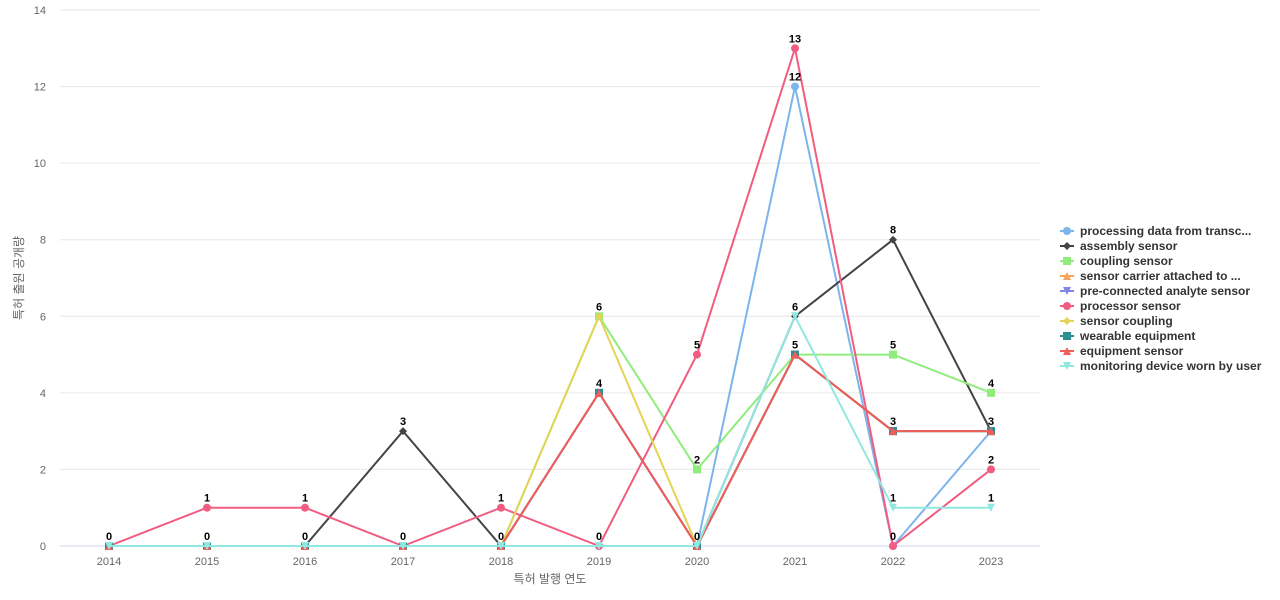 The width and height of the screenshot is (1280, 600). I want to click on legend-item: coupling sensor, so click(1116, 261).